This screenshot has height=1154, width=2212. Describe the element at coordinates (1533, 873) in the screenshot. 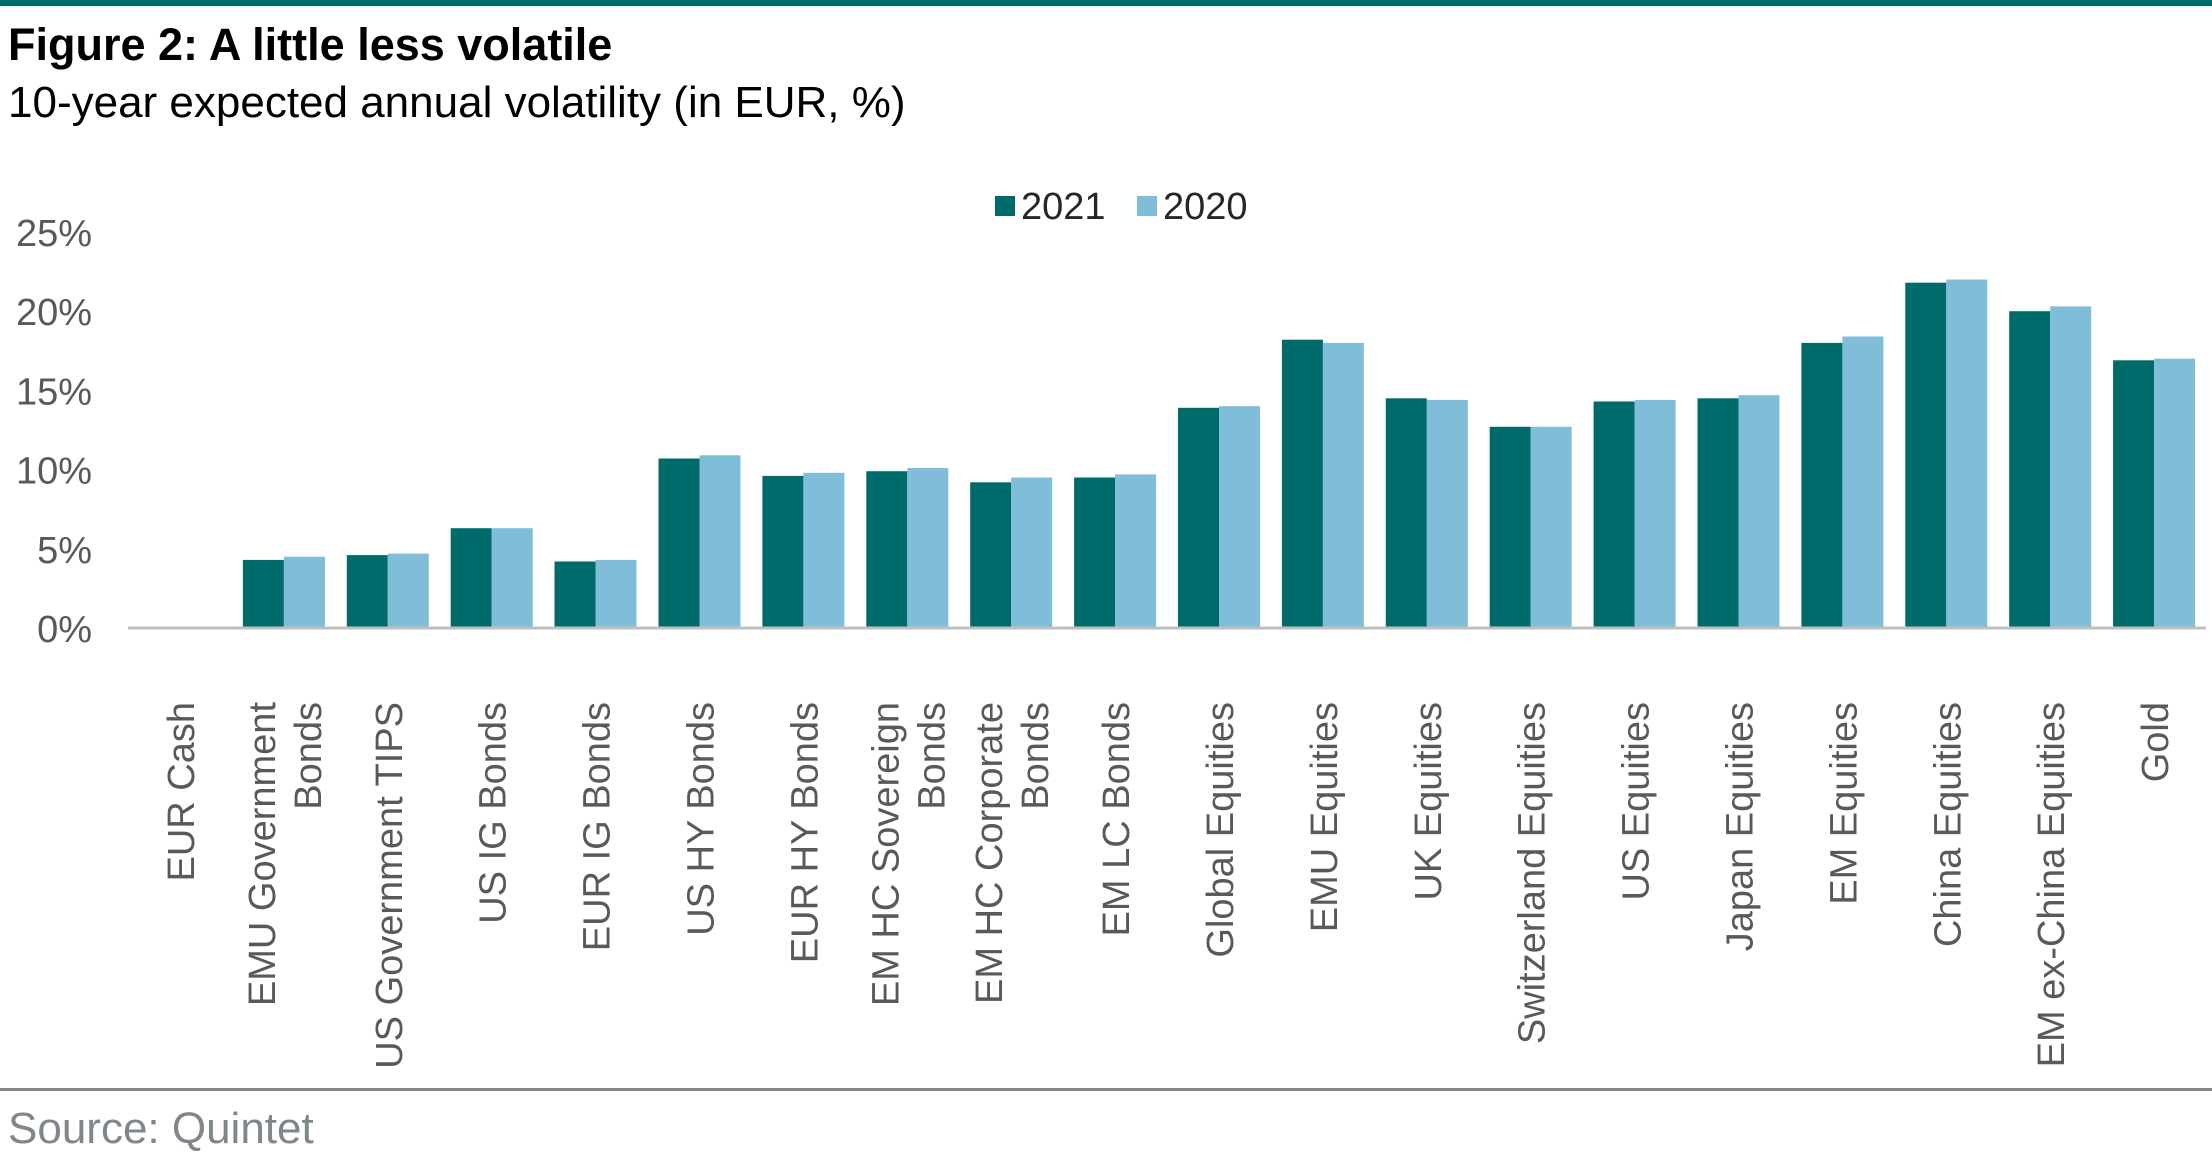

I see `x-tick-label: Switzerland Equities` at that location.